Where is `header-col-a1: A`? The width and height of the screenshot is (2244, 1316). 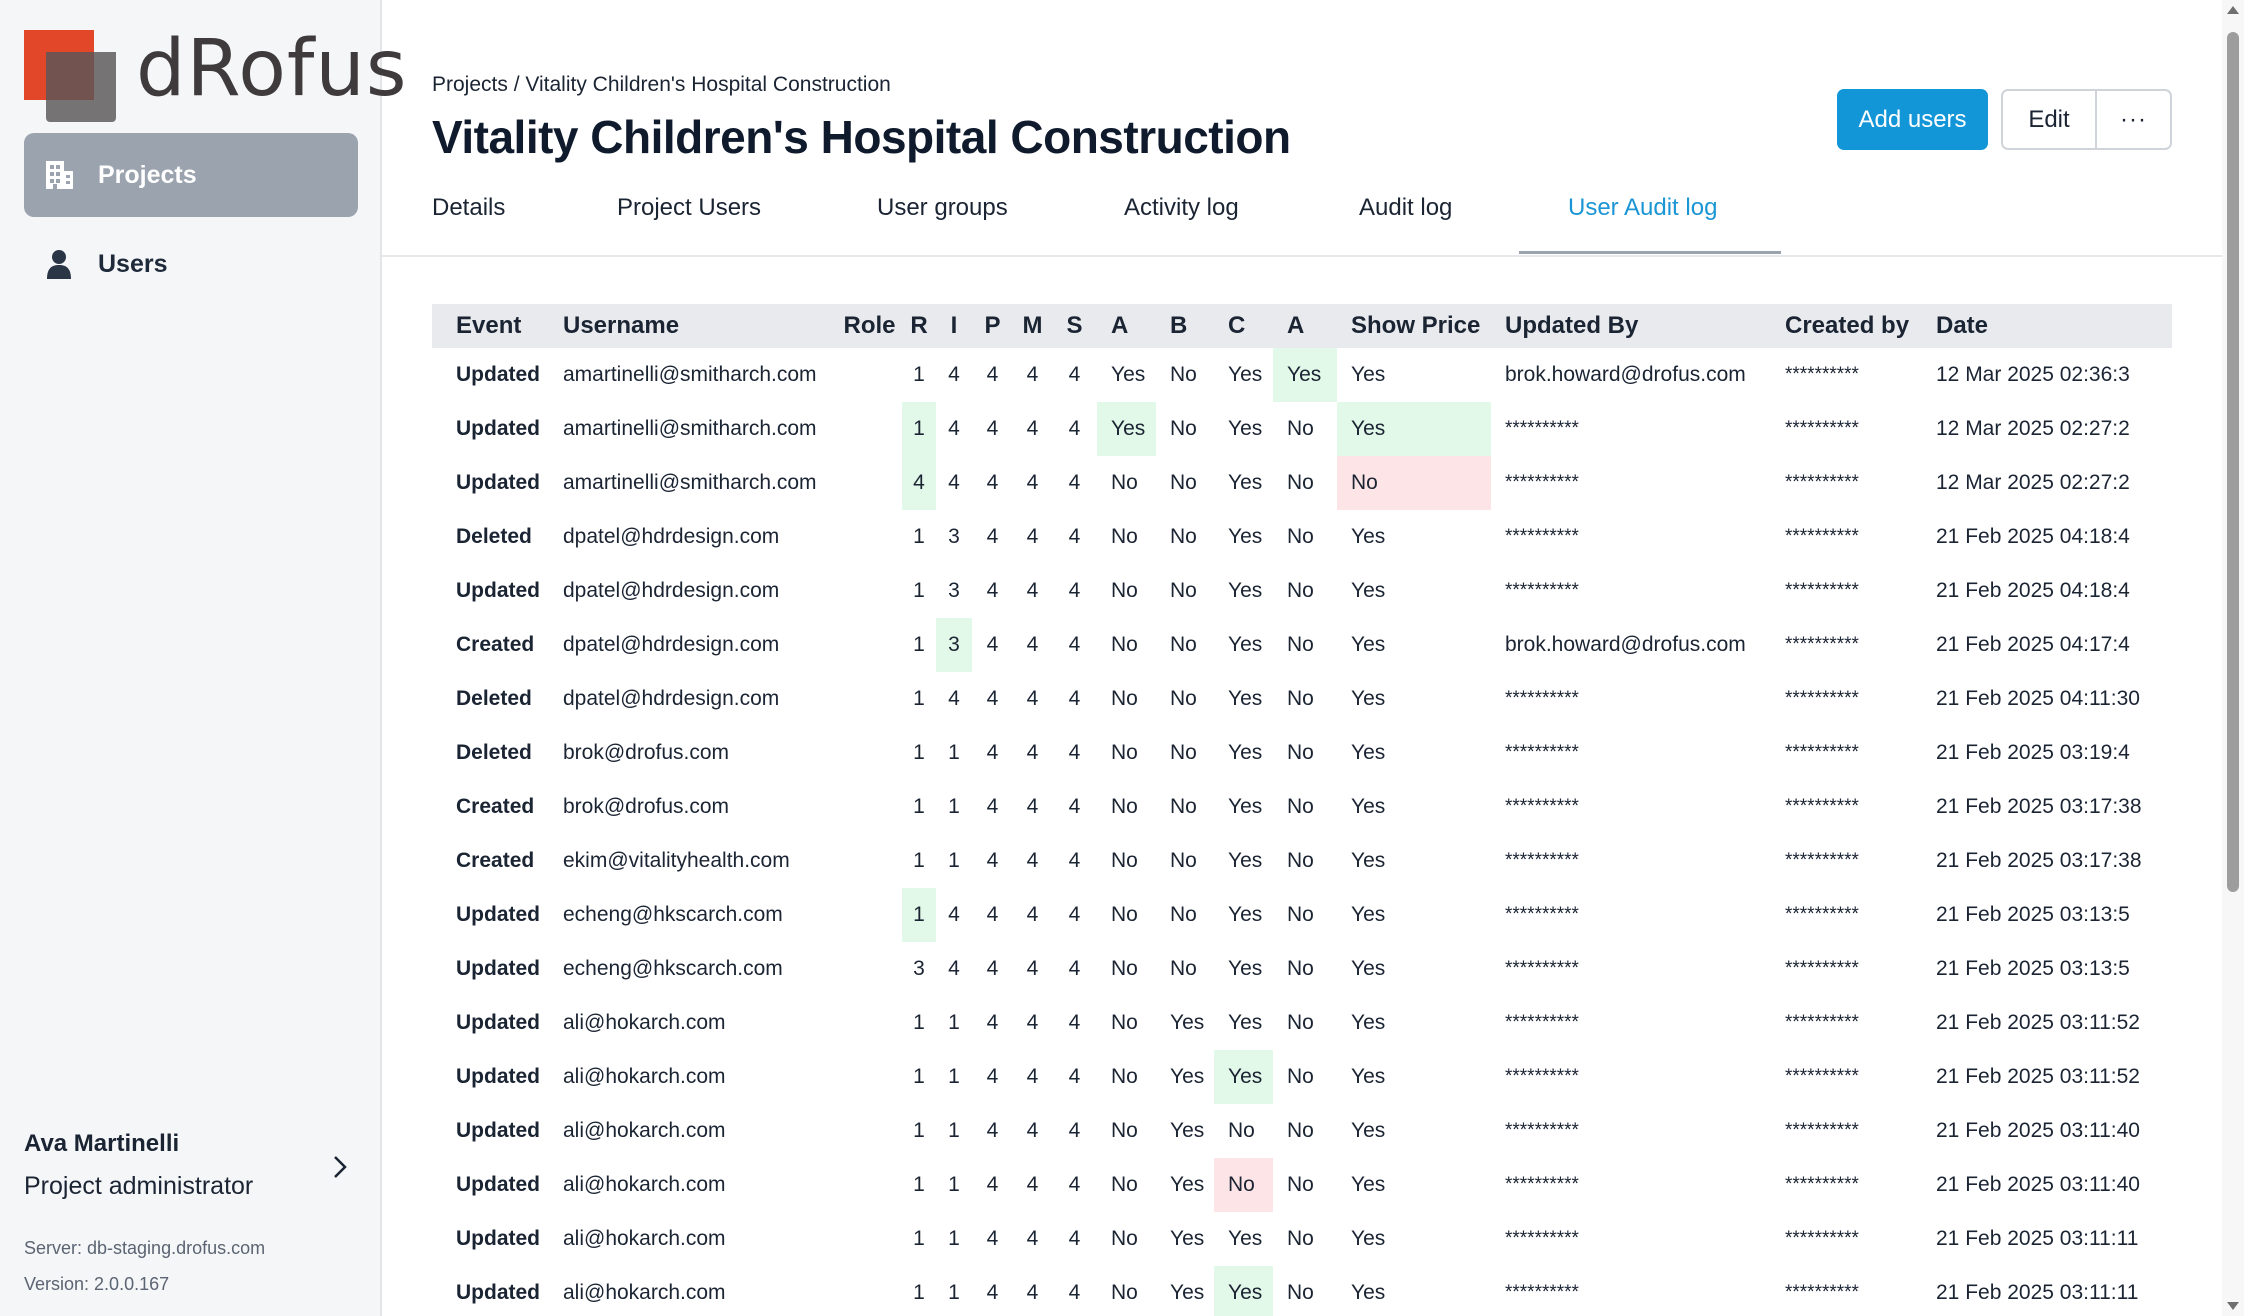 header-col-a1: A is located at coordinates (1126, 326).